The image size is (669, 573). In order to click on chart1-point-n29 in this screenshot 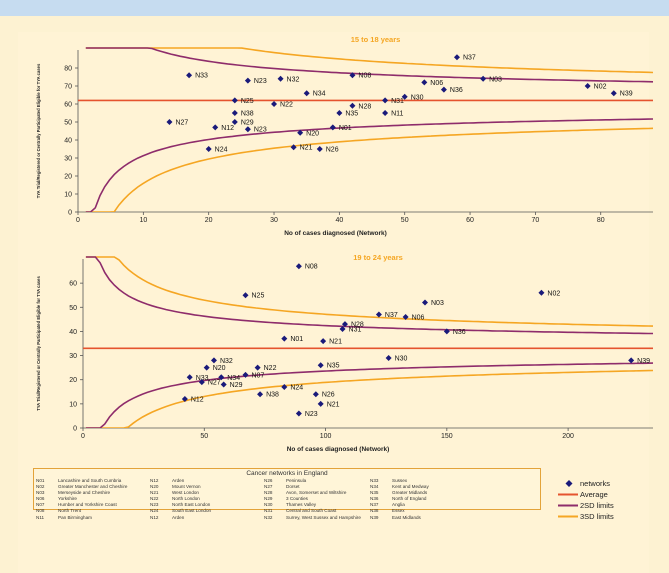, I will do `click(234, 122)`.